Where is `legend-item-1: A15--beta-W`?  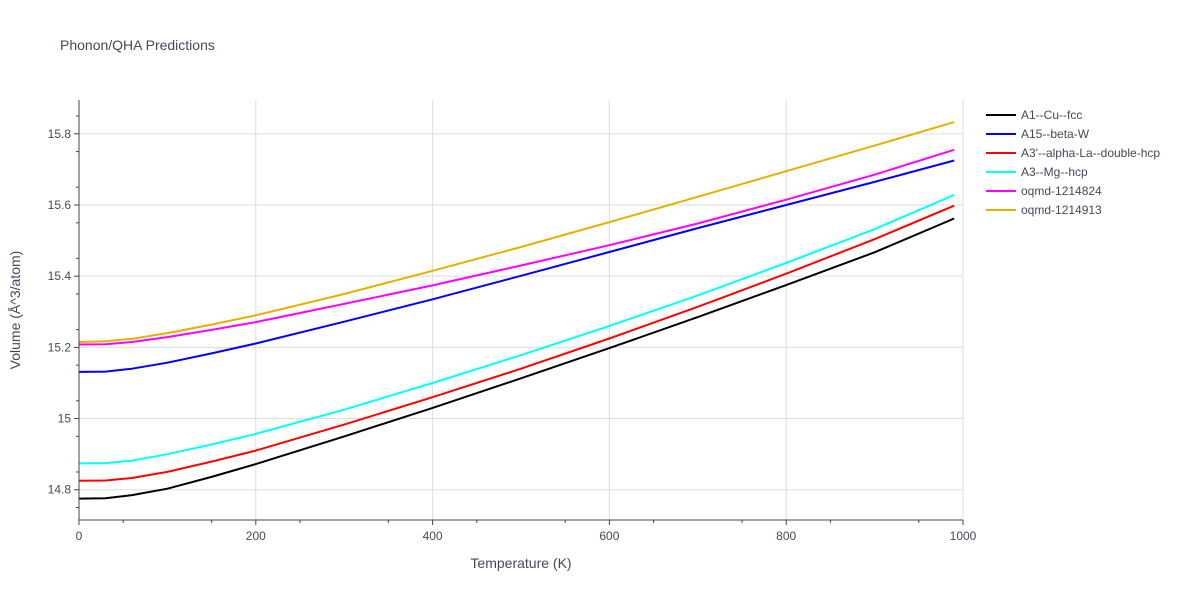
legend-item-1: A15--beta-W is located at coordinates (1038, 134).